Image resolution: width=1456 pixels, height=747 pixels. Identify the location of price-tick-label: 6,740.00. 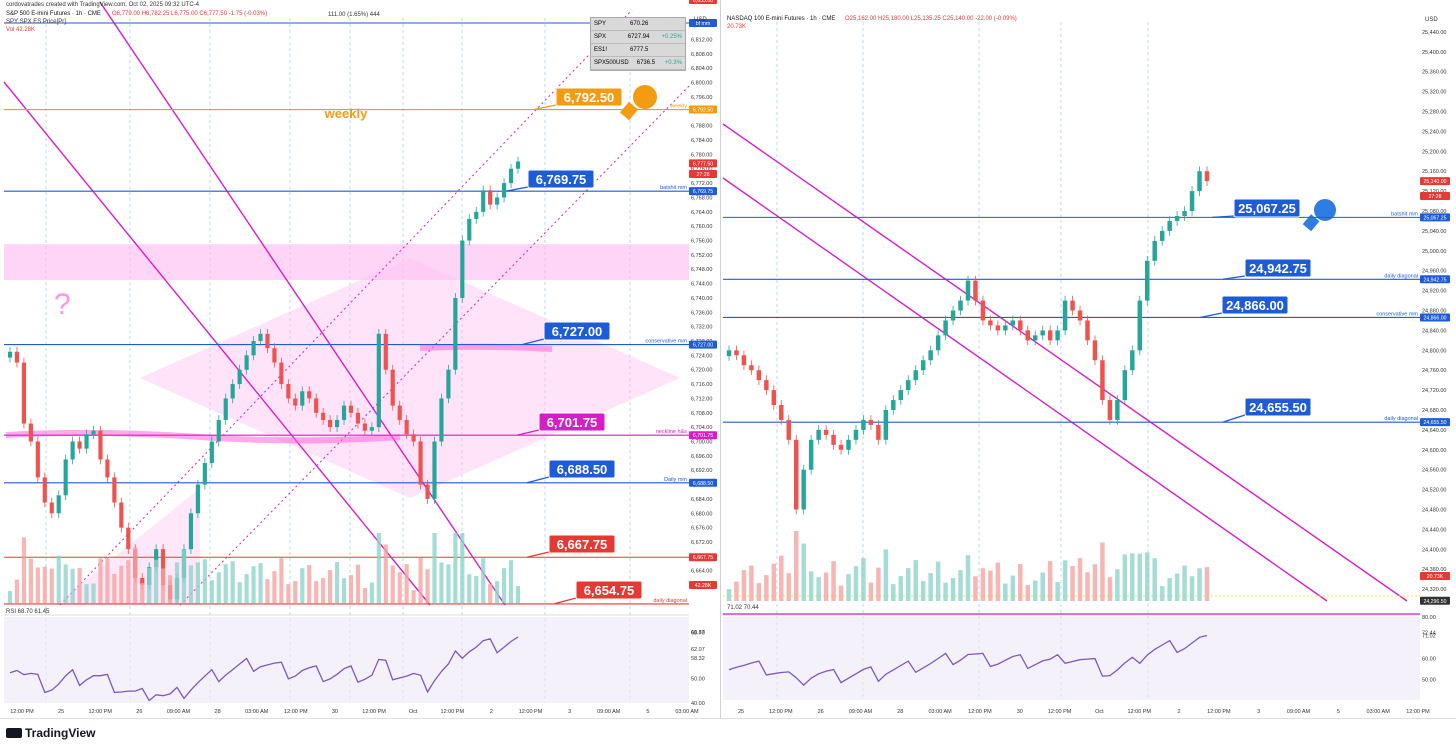
(701, 299).